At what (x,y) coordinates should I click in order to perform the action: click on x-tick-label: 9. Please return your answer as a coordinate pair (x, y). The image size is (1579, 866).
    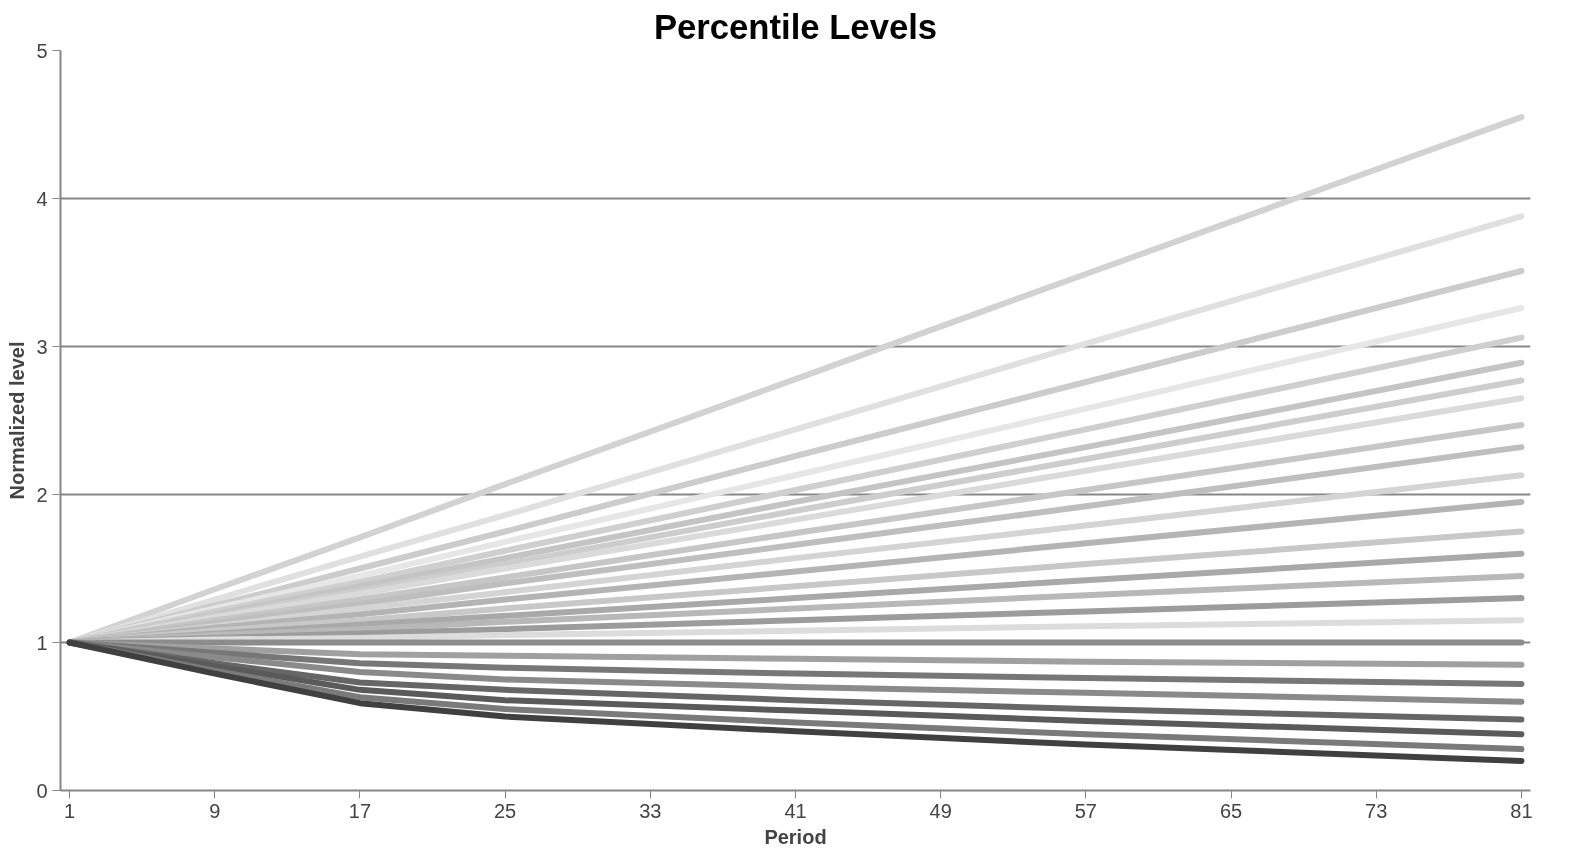
    Looking at the image, I should click on (215, 810).